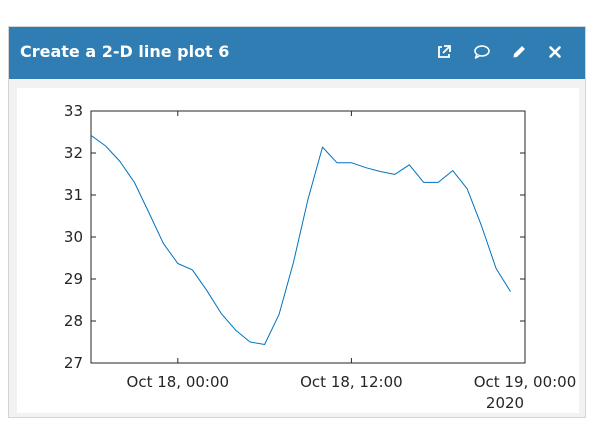 The height and width of the screenshot is (433, 610). Describe the element at coordinates (351, 382) in the screenshot. I see `x-tick-label: Oct 18, 12:00` at that location.